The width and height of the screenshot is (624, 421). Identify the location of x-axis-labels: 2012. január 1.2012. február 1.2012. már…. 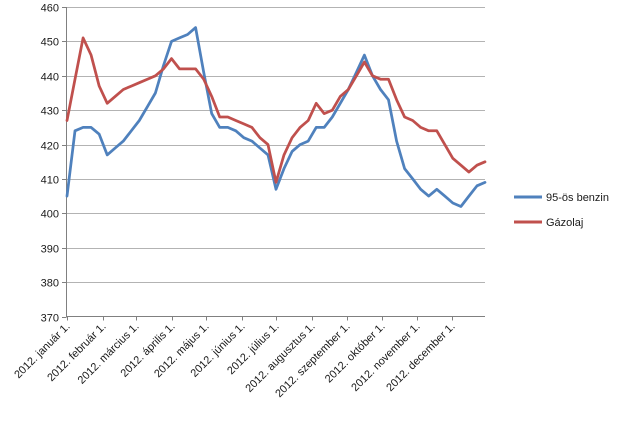
(234, 360).